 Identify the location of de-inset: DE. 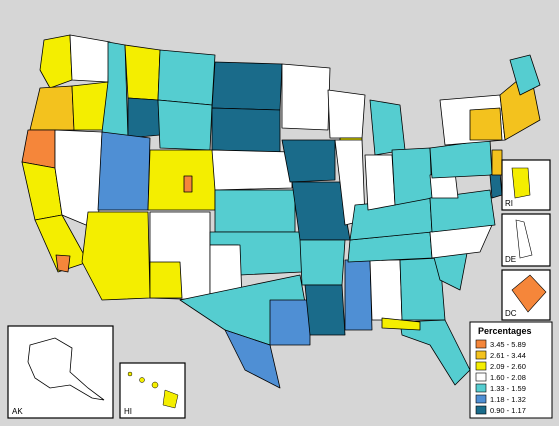
(526, 240).